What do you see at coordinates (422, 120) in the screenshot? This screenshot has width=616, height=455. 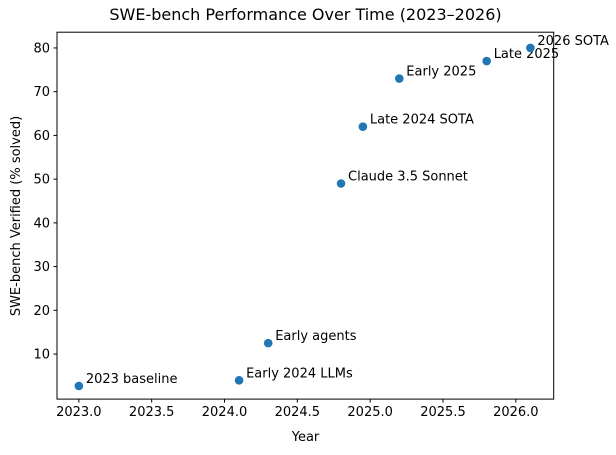 I see `point-annotation: Late 2024 SOTA` at bounding box center [422, 120].